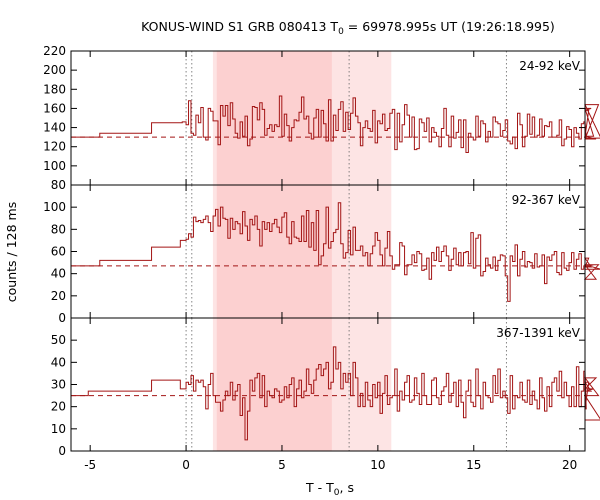 This screenshot has width=600, height=500. I want to click on y-axis-label: counts / 128 ms, so click(11, 252).